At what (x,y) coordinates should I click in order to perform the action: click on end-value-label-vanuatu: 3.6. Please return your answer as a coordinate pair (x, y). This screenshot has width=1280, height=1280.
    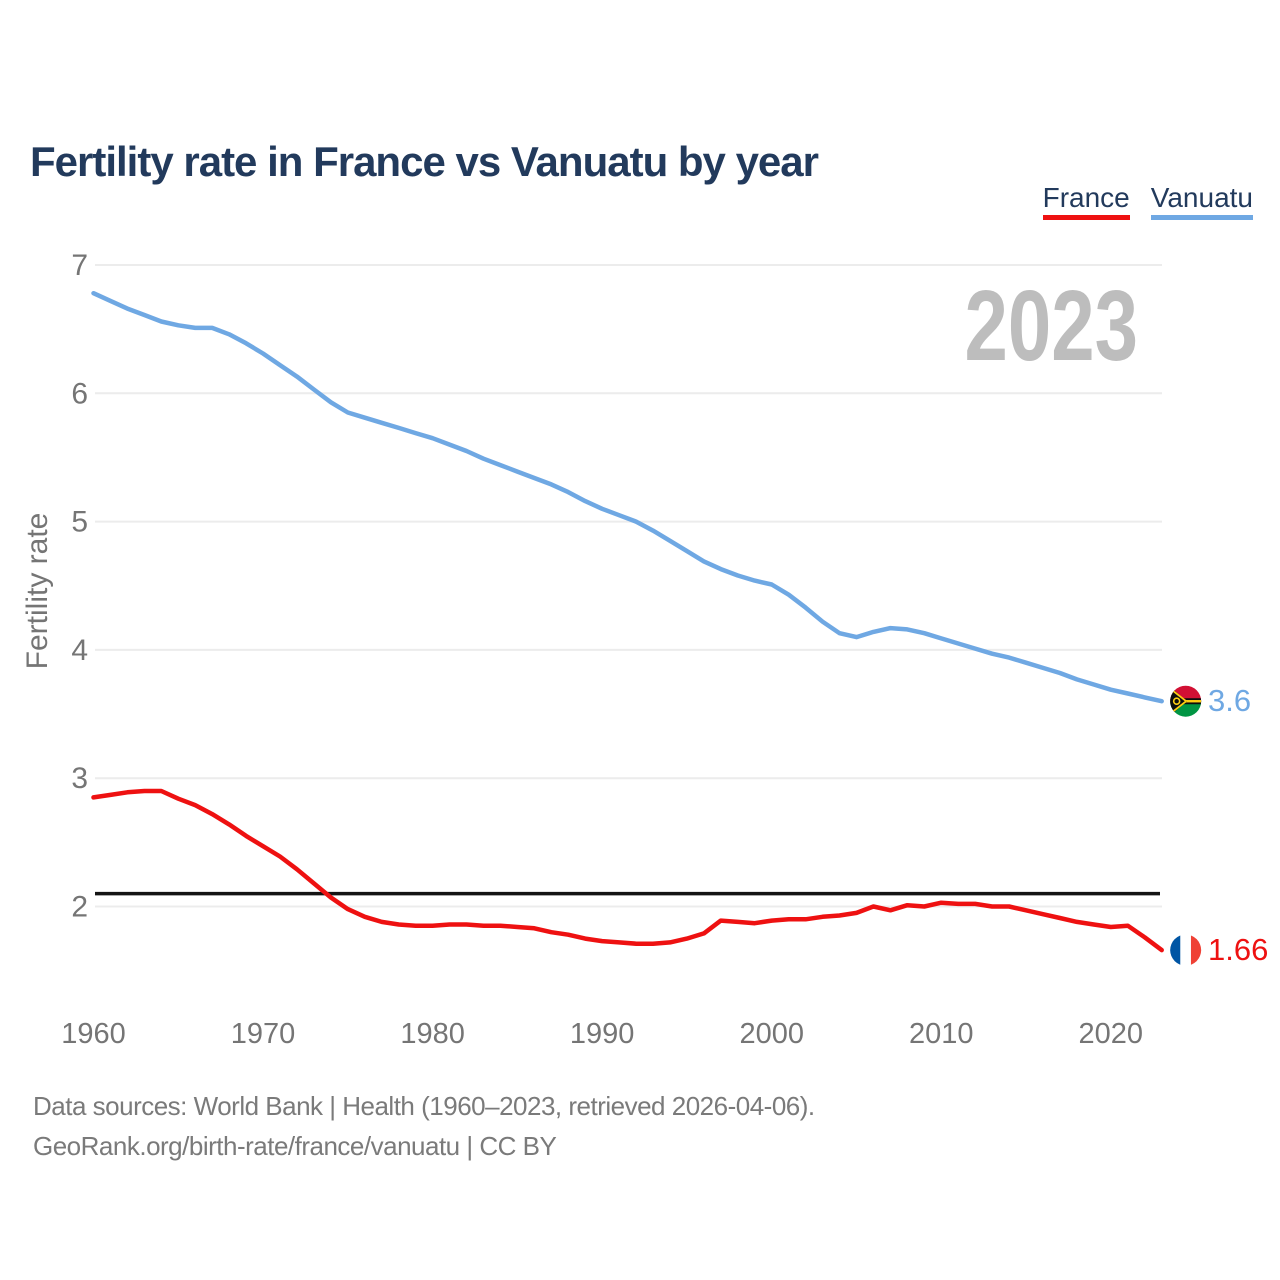
    Looking at the image, I should click on (1229, 700).